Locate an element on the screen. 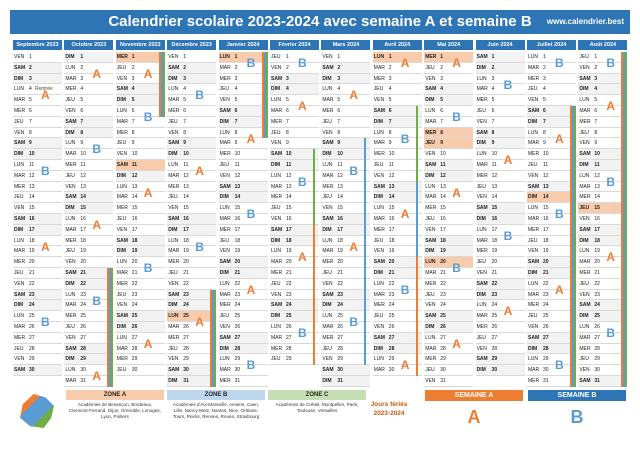 The height and width of the screenshot is (450, 640). day-row: SAM 23 is located at coordinates (346, 295).